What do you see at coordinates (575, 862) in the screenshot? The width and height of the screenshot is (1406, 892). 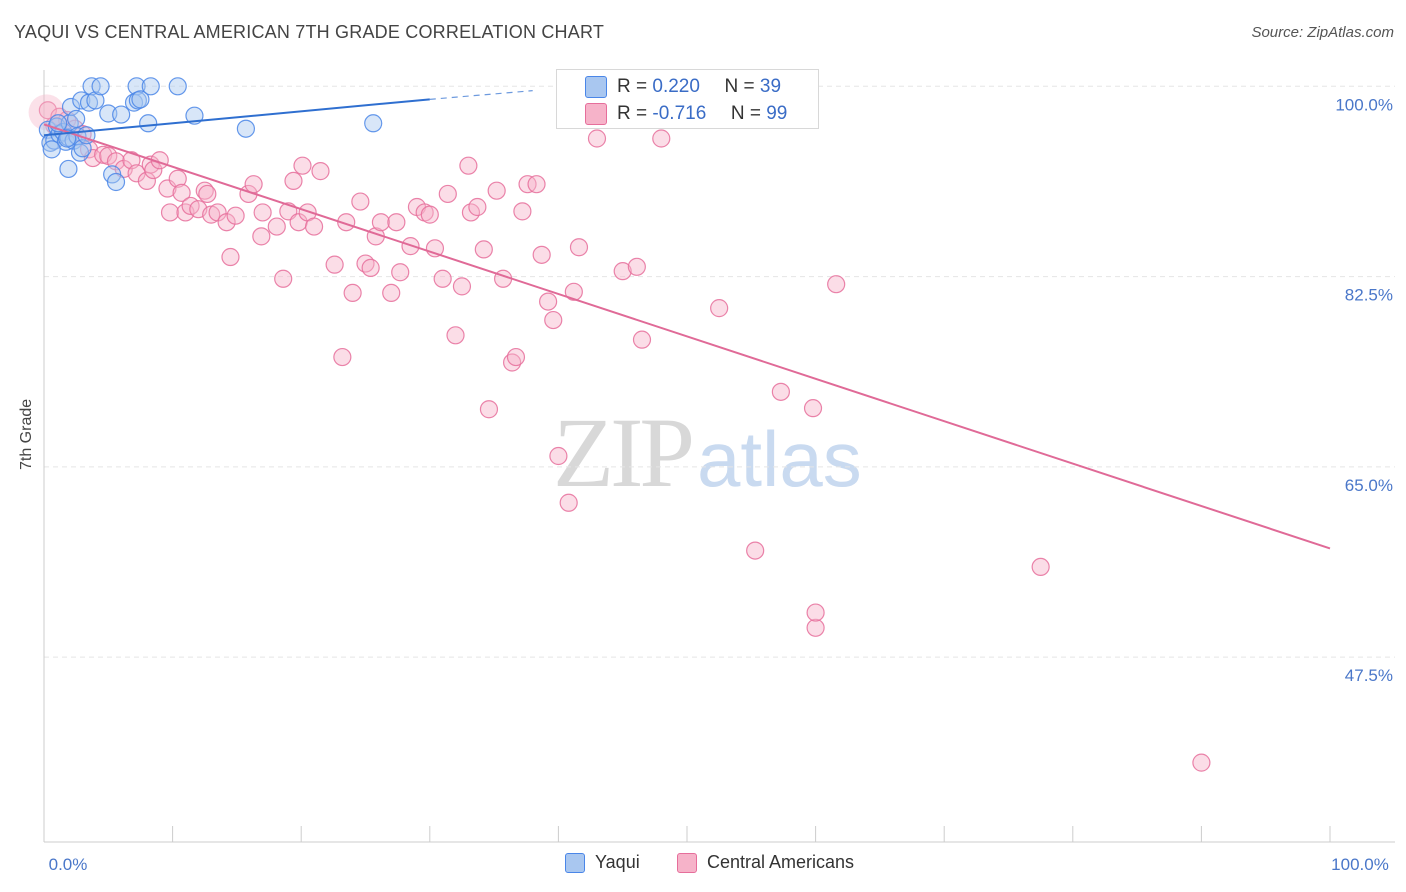 I see `swatch-yaqui` at bounding box center [575, 862].